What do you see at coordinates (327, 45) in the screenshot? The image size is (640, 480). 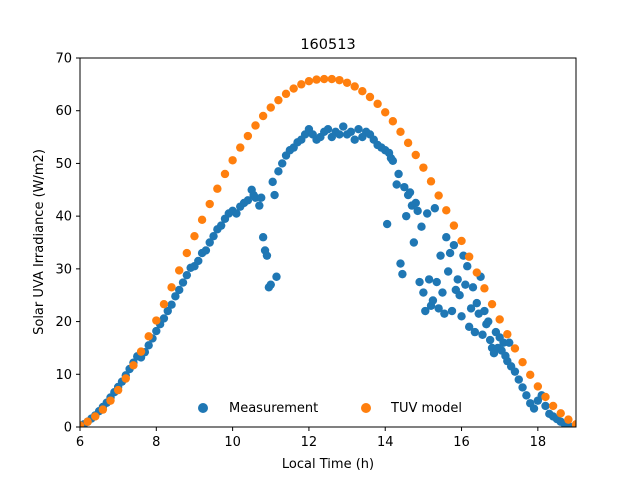 I see `chart-title: 160513` at bounding box center [327, 45].